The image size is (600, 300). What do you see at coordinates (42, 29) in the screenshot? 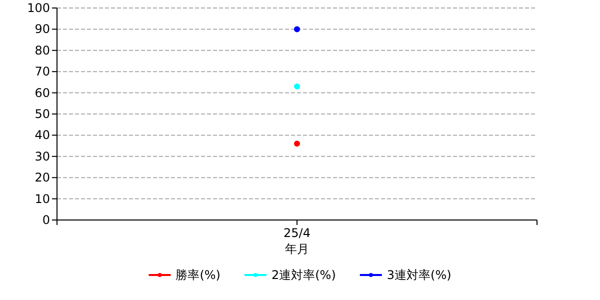
I see `y-tick-label: 90` at bounding box center [42, 29].